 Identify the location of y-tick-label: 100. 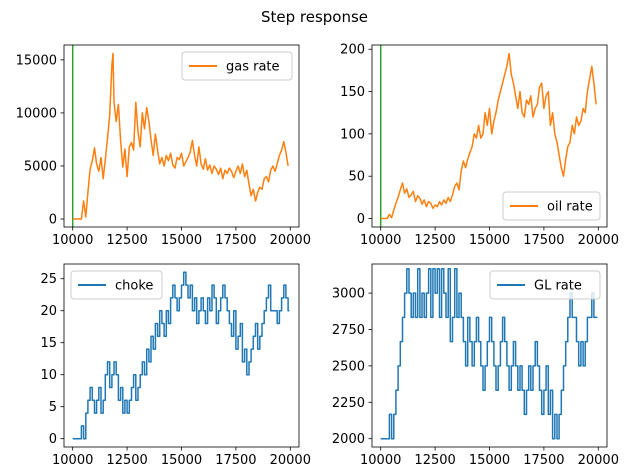
(352, 134).